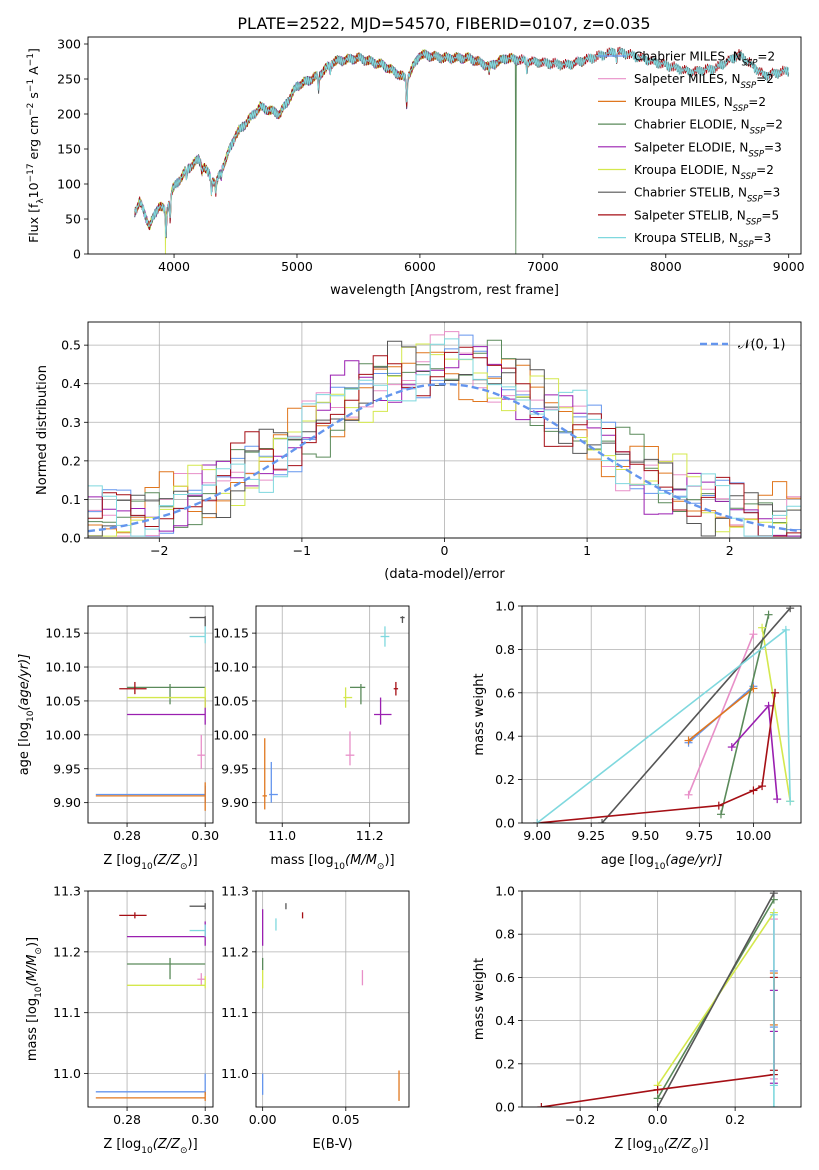 This screenshot has height=1170, width=819. Describe the element at coordinates (580, 1119) in the screenshot. I see `x-tick-label: −0.2` at that location.